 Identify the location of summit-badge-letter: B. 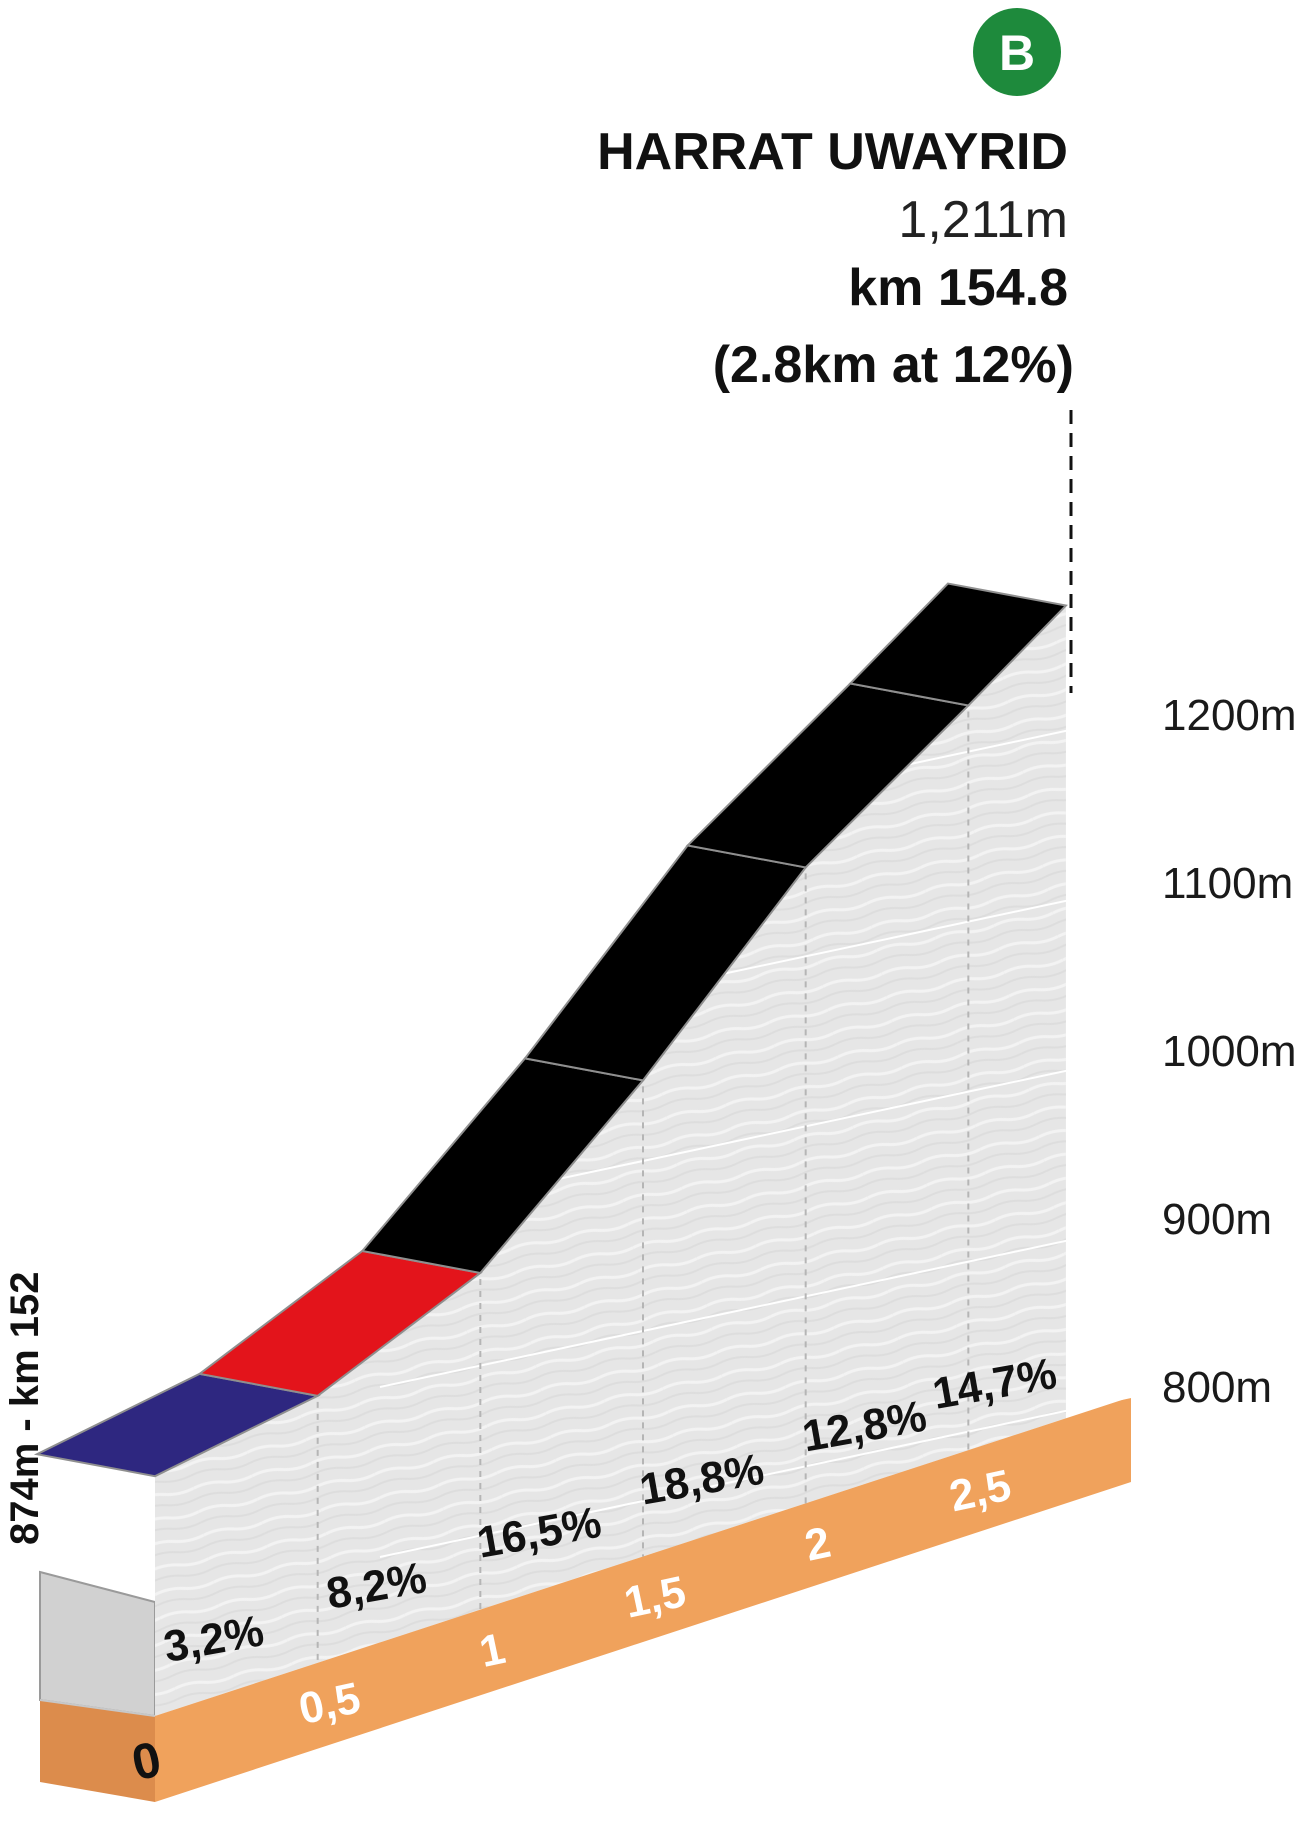
(1017, 53).